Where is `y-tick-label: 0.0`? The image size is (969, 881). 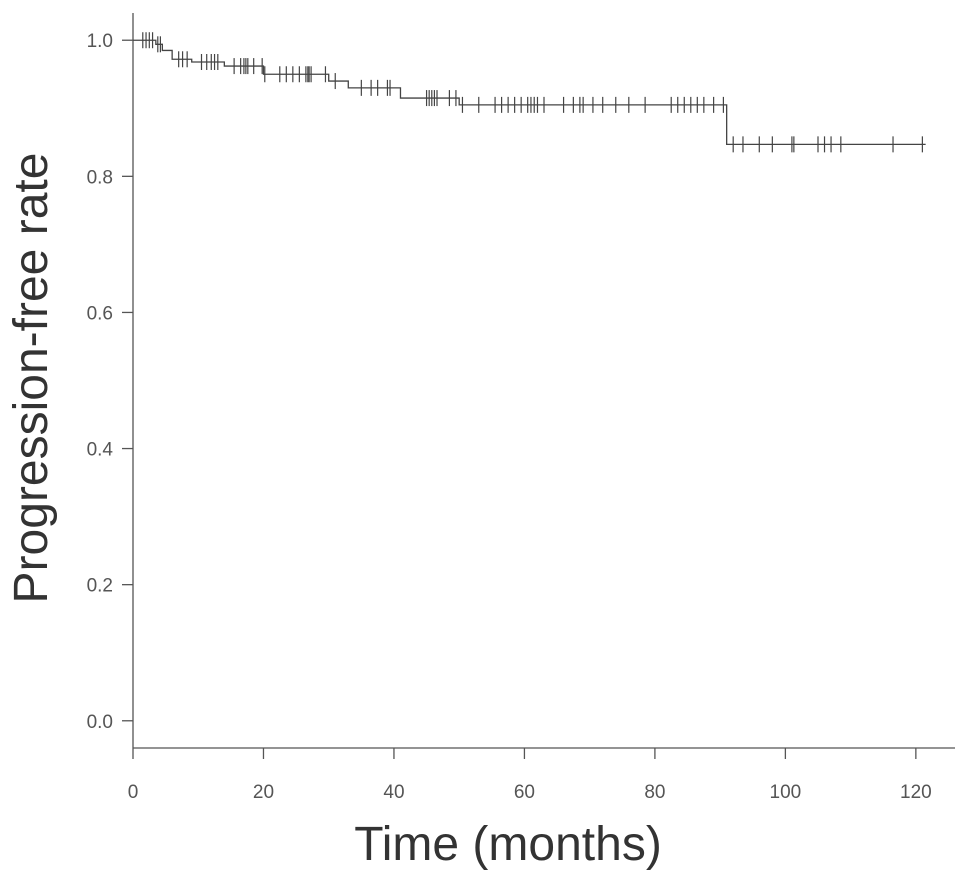 y-tick-label: 0.0 is located at coordinates (100, 722).